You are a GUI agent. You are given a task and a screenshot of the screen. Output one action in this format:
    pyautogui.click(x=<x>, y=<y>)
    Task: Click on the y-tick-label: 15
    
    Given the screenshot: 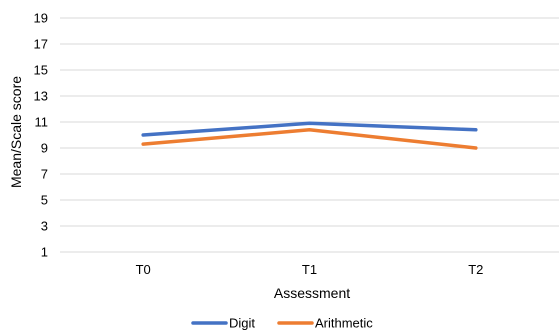 What is the action you would take?
    pyautogui.click(x=41, y=70)
    